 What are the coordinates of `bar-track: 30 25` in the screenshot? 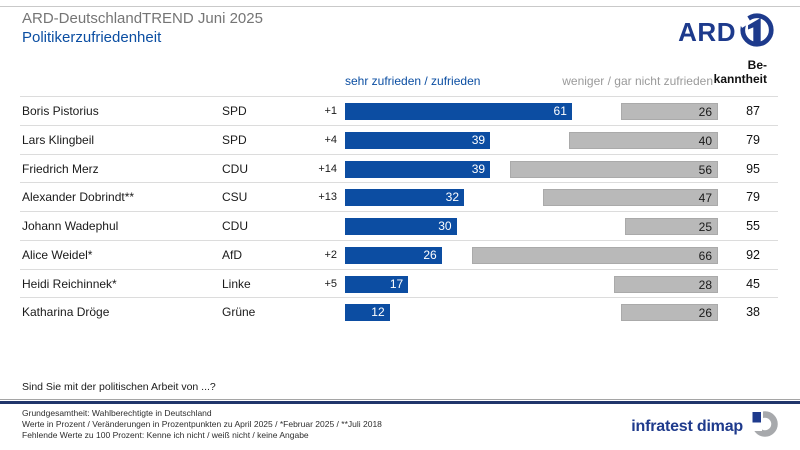 It's located at (531, 226).